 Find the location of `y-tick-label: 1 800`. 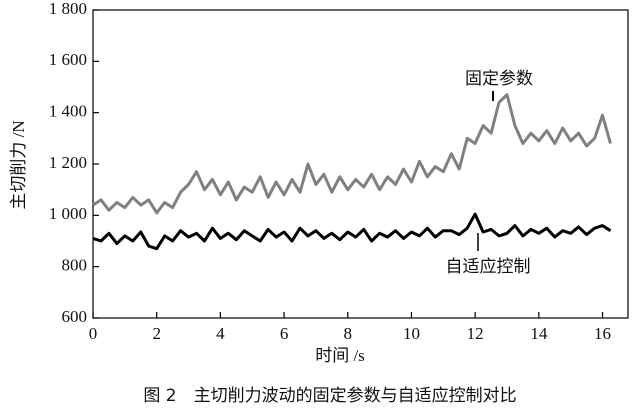

y-tick-label: 1 800 is located at coordinates (68, 9).